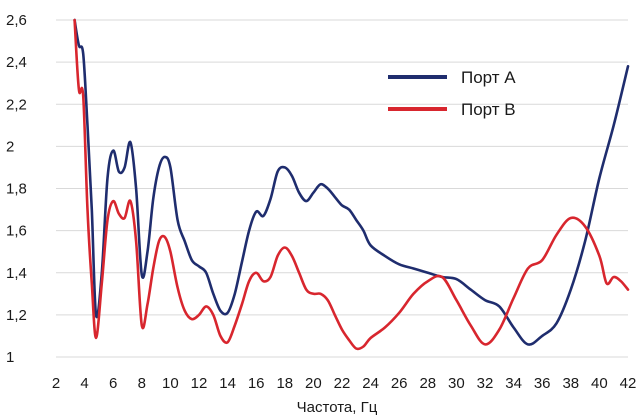 This screenshot has width=641, height=418. What do you see at coordinates (199, 383) in the screenshot?
I see `x-tick-label: 12` at bounding box center [199, 383].